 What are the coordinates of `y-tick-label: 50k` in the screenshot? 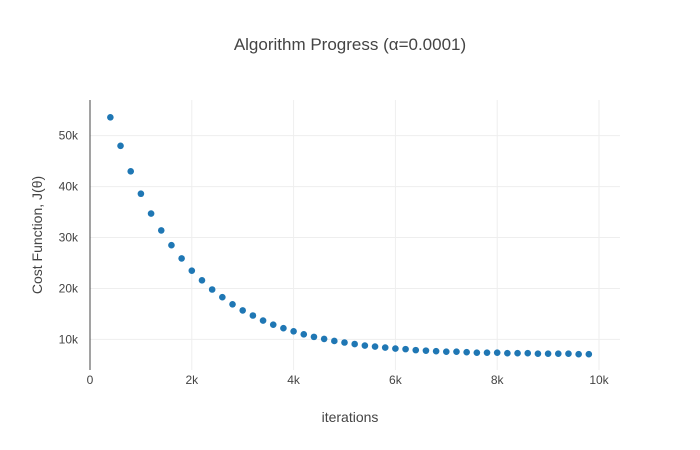 It's located at (69, 136).